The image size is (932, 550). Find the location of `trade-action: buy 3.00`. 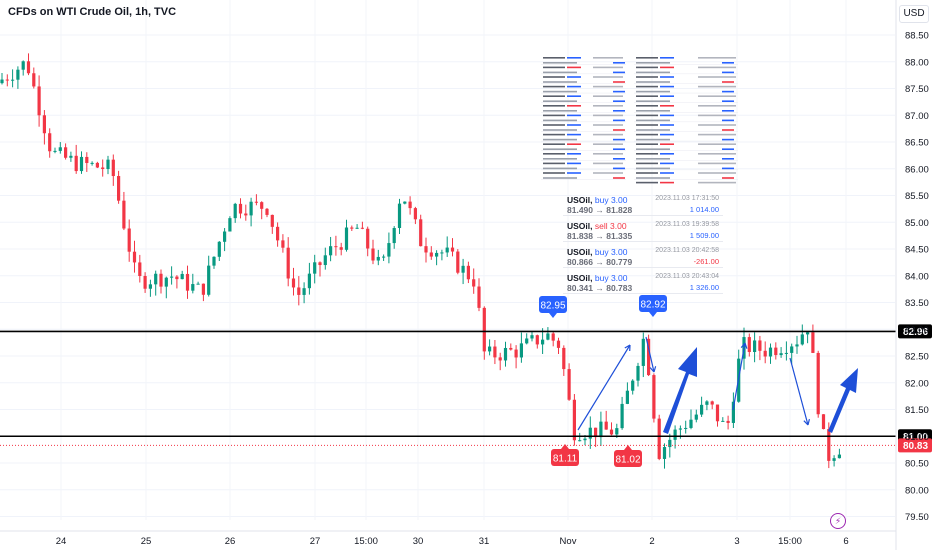

trade-action: buy 3.00 is located at coordinates (611, 200).